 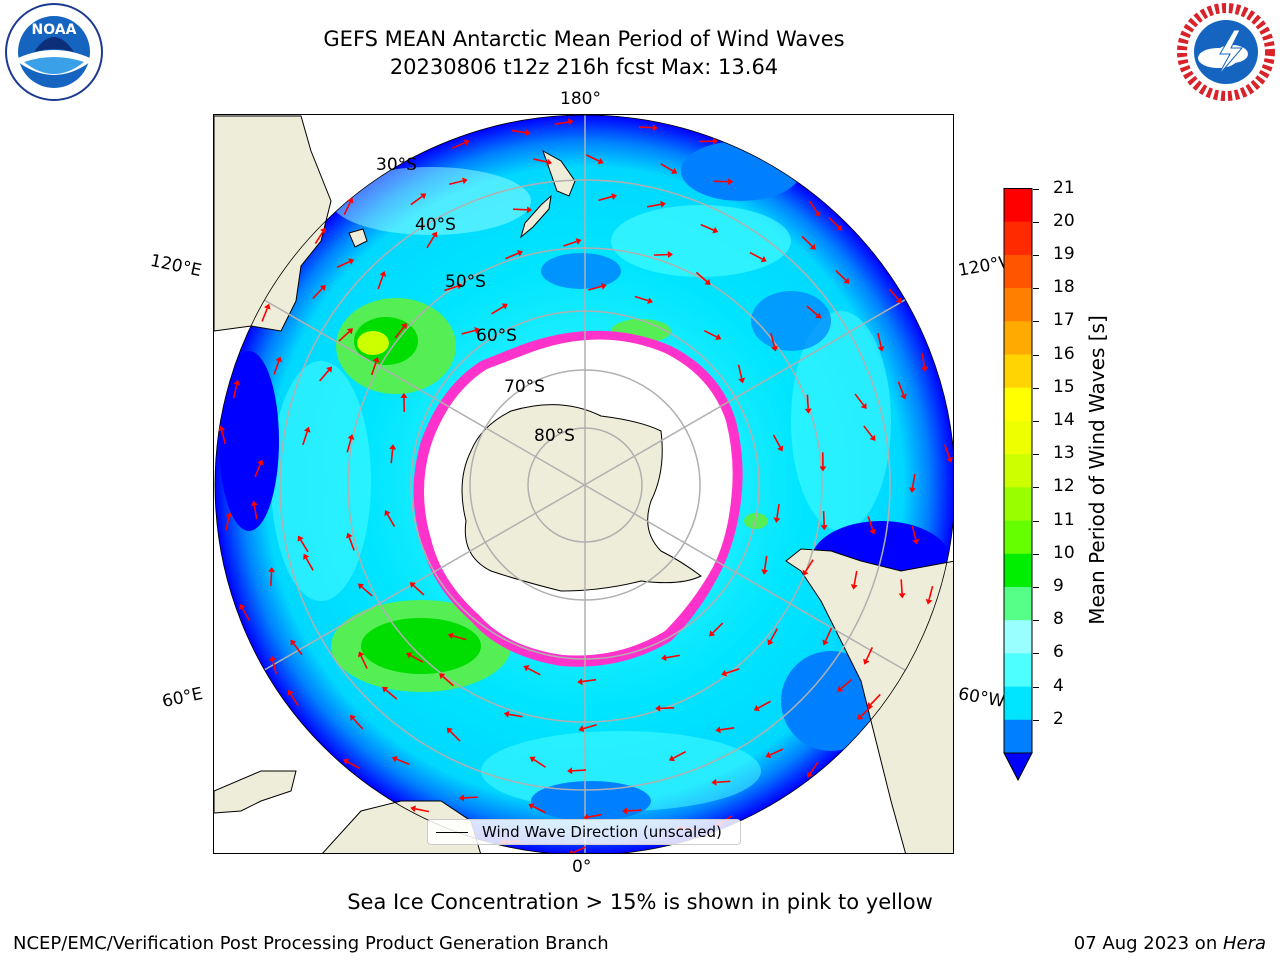 I want to click on noaa-logo-text: NOAA, so click(x=54, y=30).